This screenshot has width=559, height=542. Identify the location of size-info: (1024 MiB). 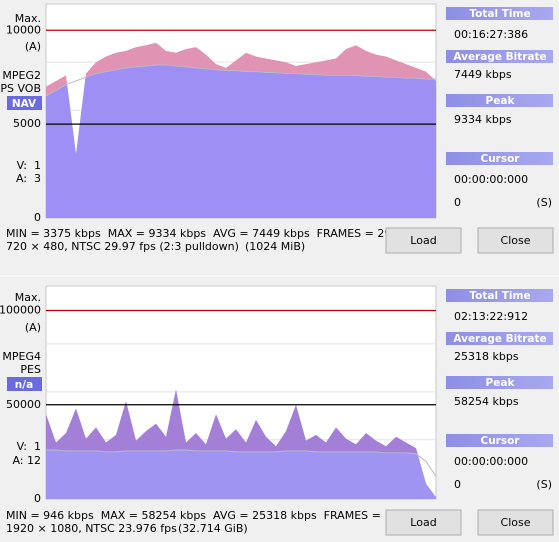
(275, 246).